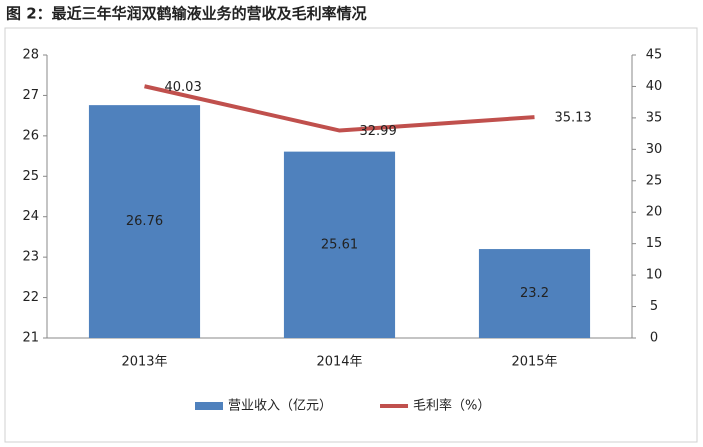 The image size is (703, 447). I want to click on y-tick-label: 23, so click(30, 257).